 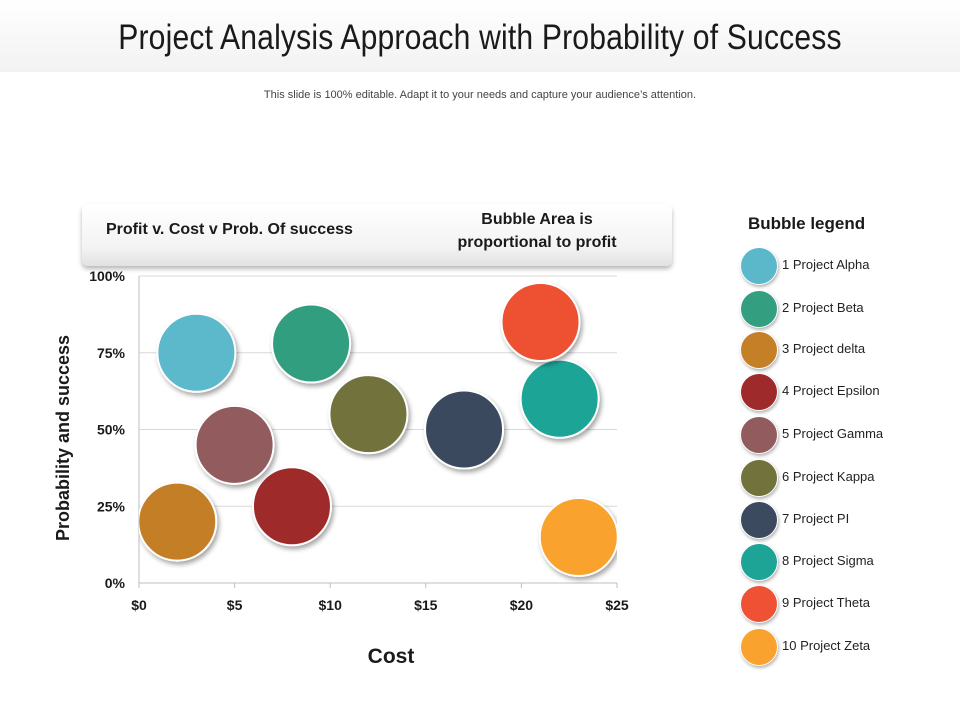 What do you see at coordinates (63, 438) in the screenshot?
I see `y-axis-title: Probability and success` at bounding box center [63, 438].